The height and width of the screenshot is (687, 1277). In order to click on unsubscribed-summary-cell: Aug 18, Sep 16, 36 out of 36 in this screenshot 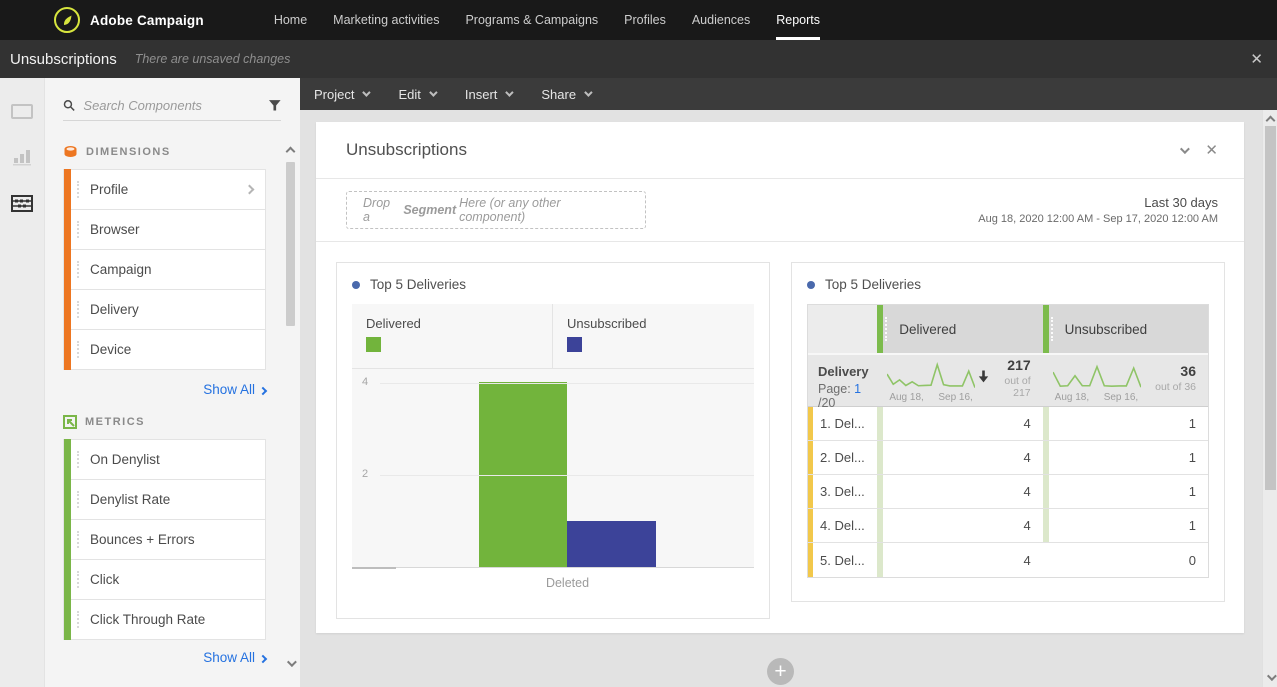, I will do `click(1125, 380)`.